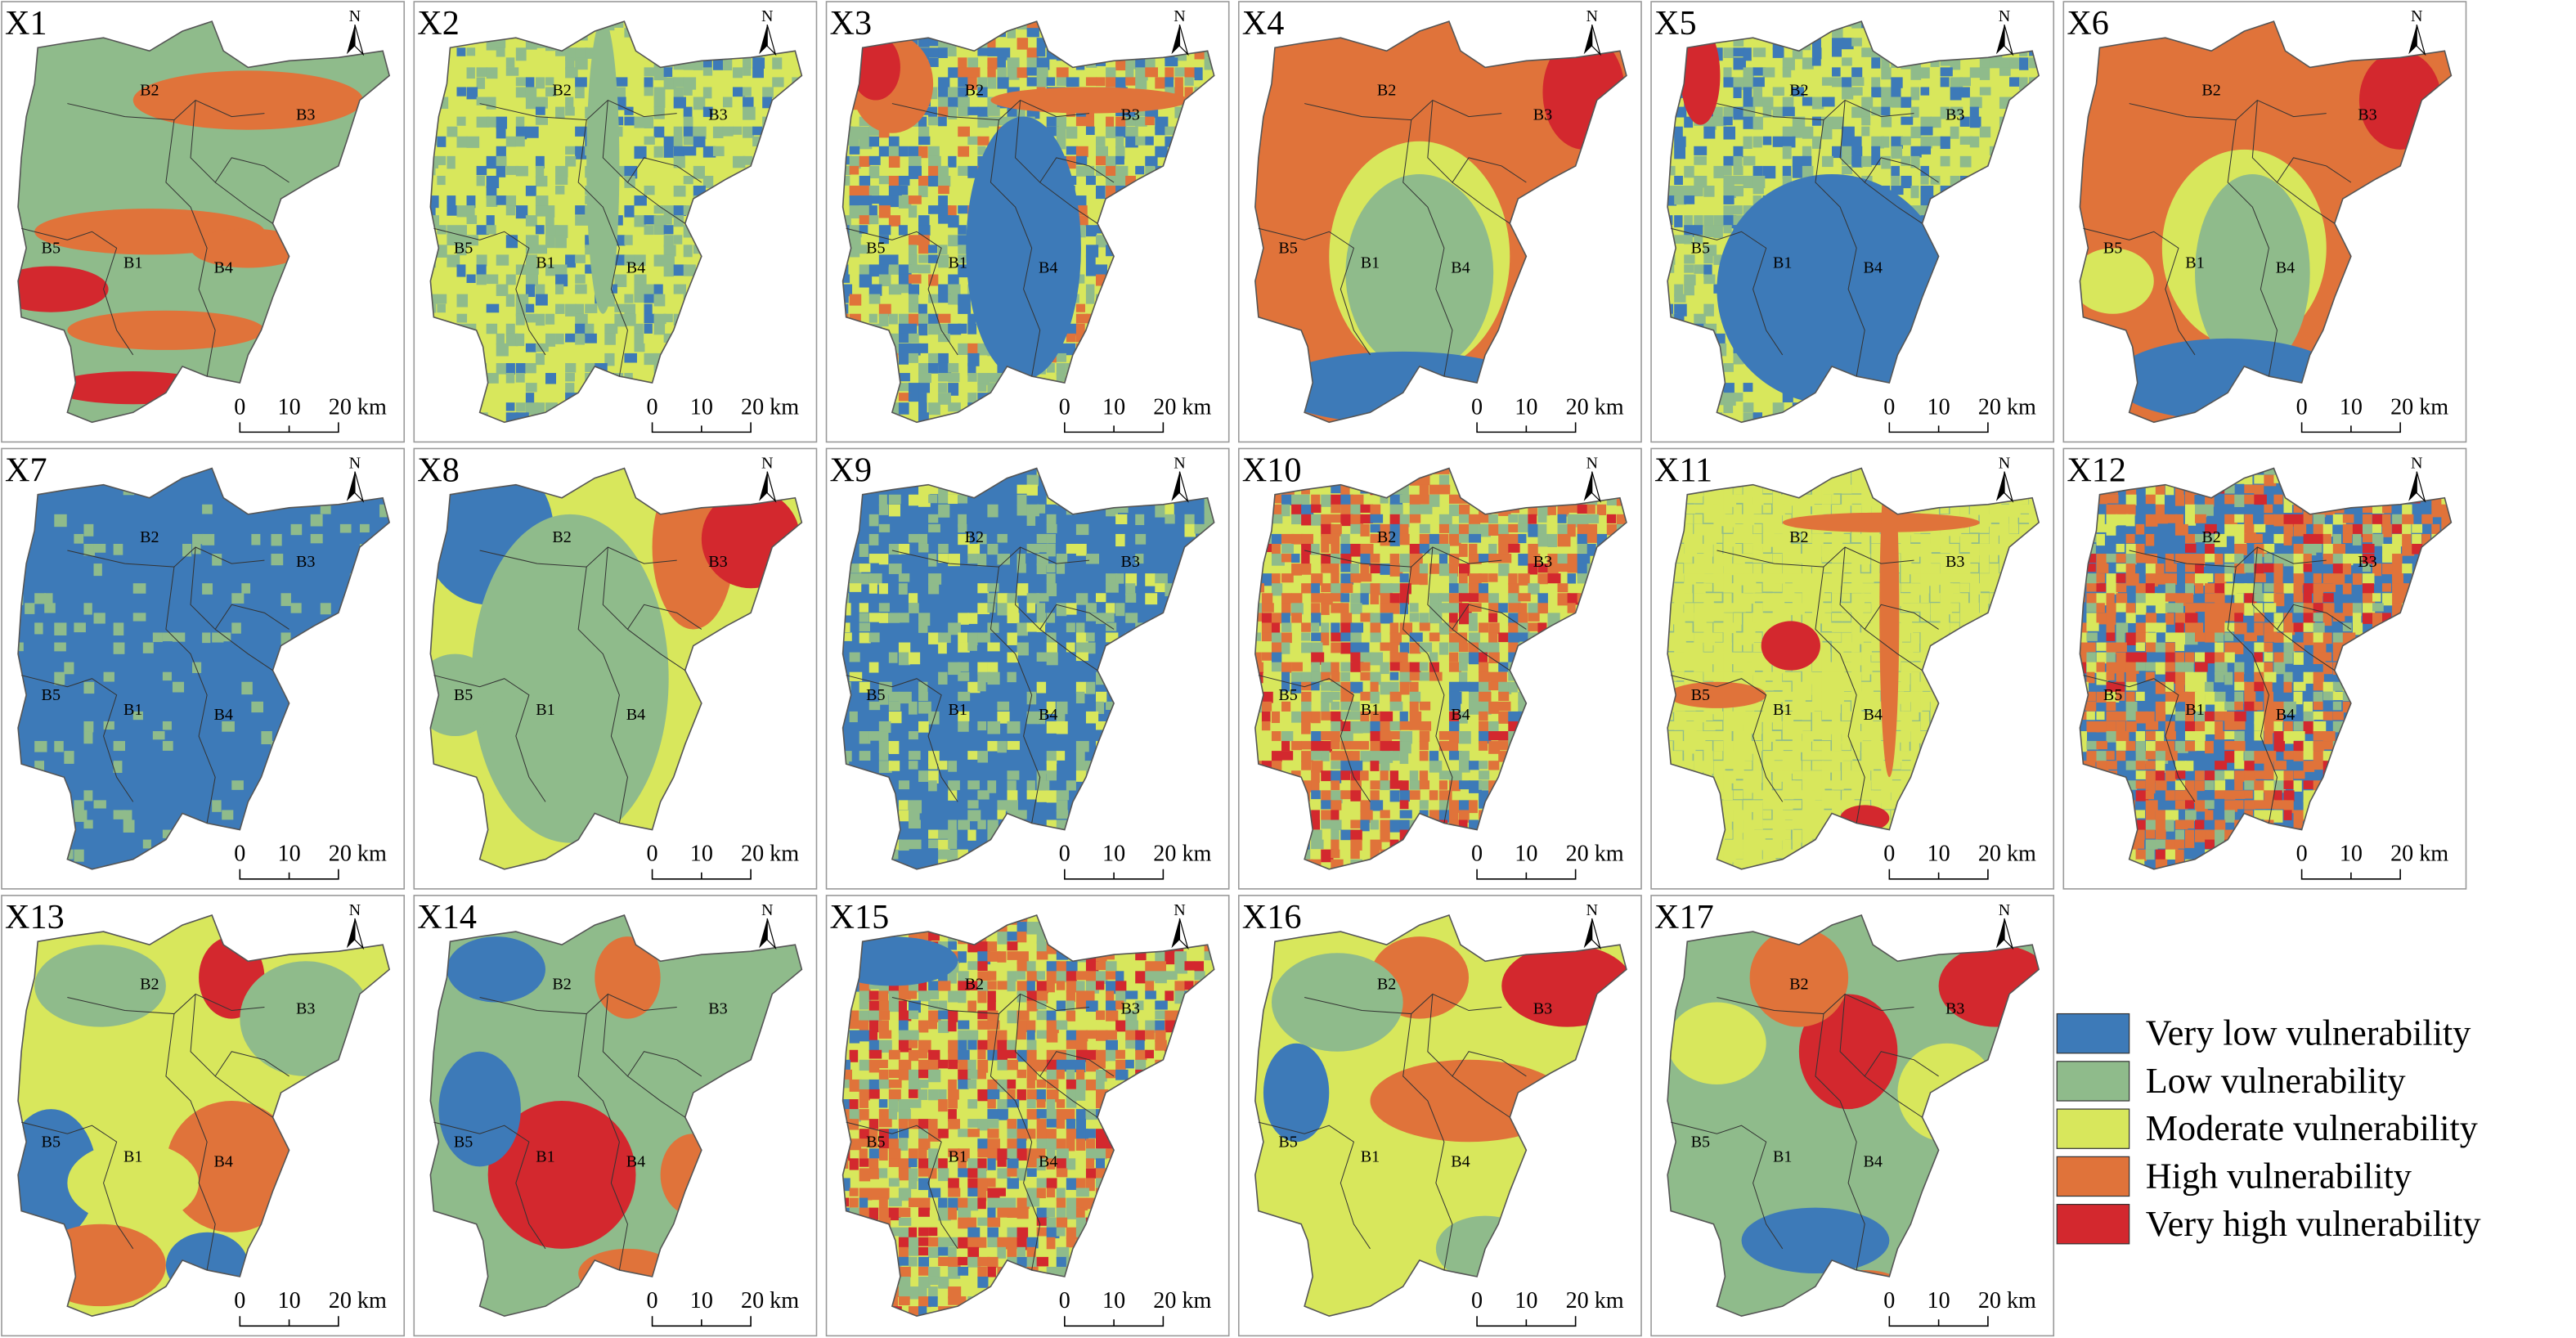 The height and width of the screenshot is (1338, 2576). What do you see at coordinates (958, 263) in the screenshot?
I see `basin-label: B1` at bounding box center [958, 263].